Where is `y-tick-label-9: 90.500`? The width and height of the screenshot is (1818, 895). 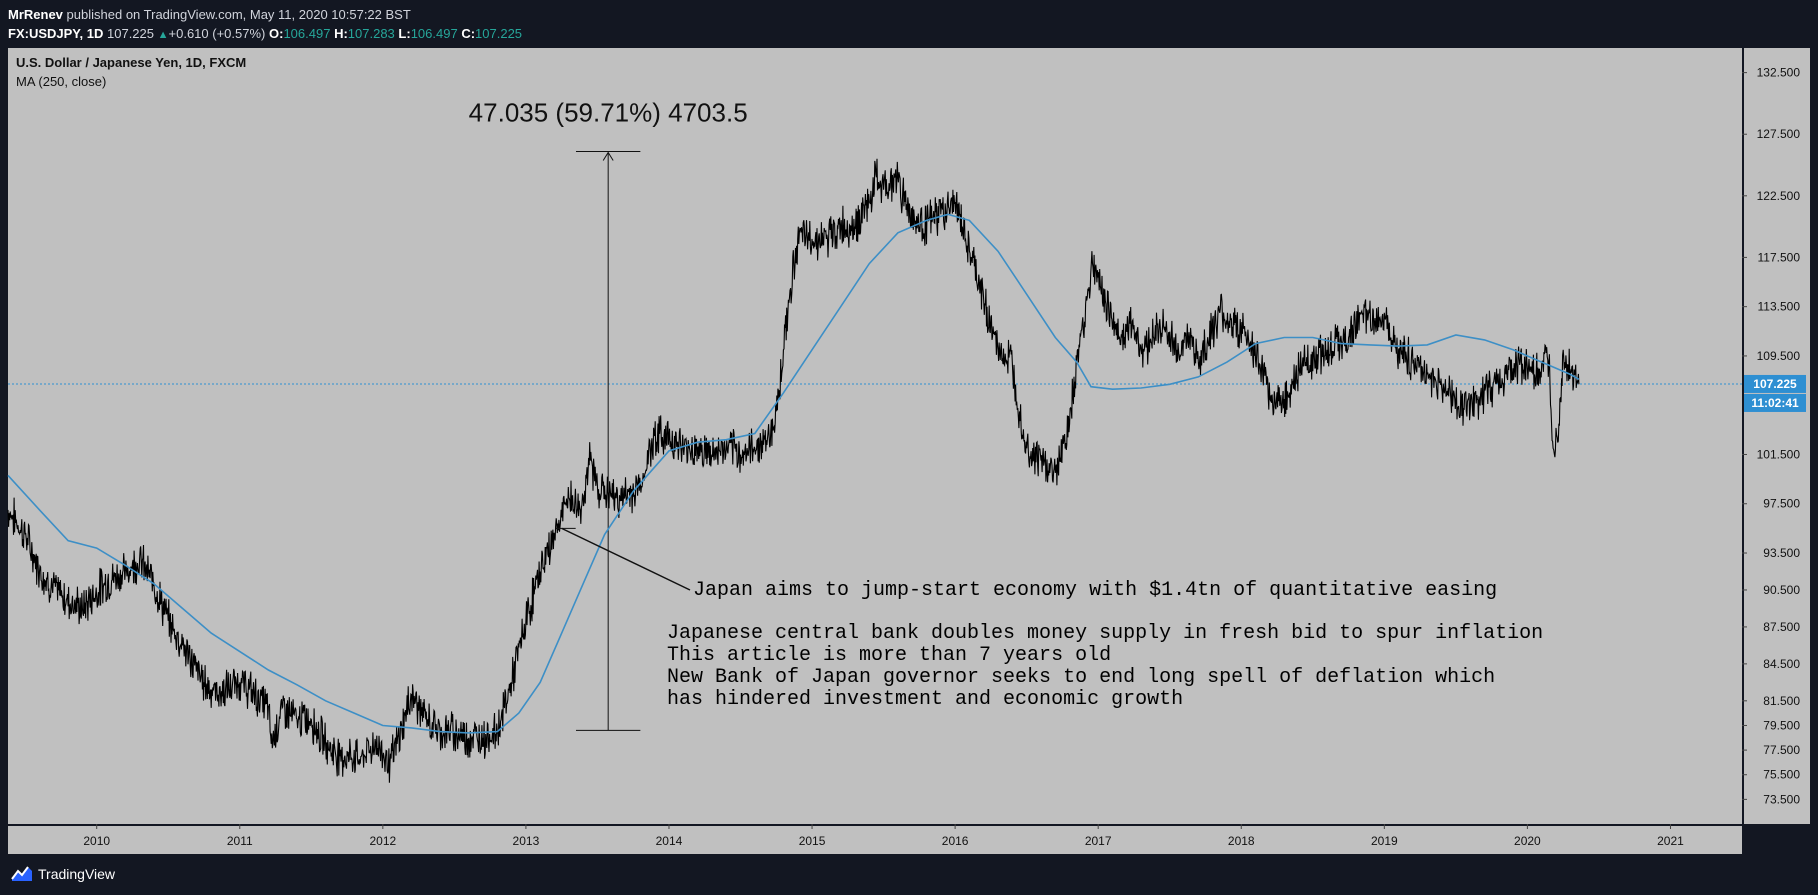 y-tick-label-9: 90.500 is located at coordinates (1781, 590).